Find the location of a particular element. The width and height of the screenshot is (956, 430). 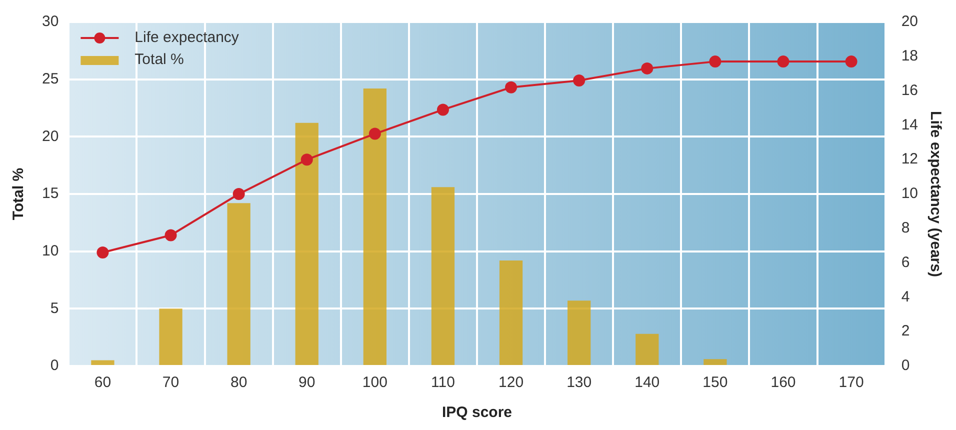

y2-axis-title: Life expectancy (years) is located at coordinates (935, 194).